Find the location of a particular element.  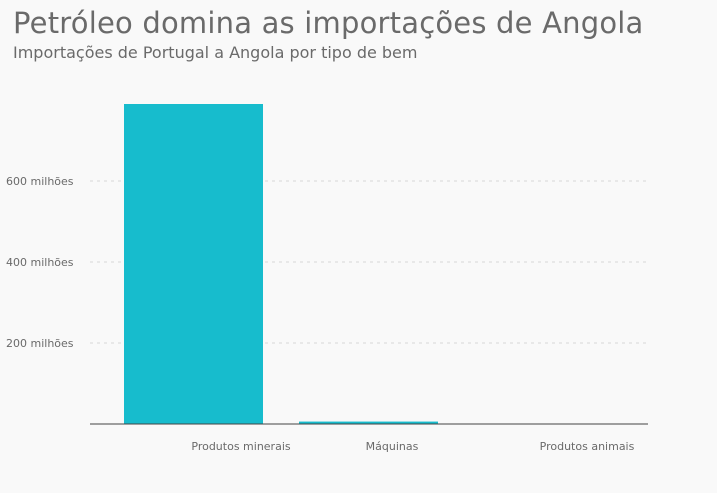

y-tick-label: 200 milhões is located at coordinates (40, 343).